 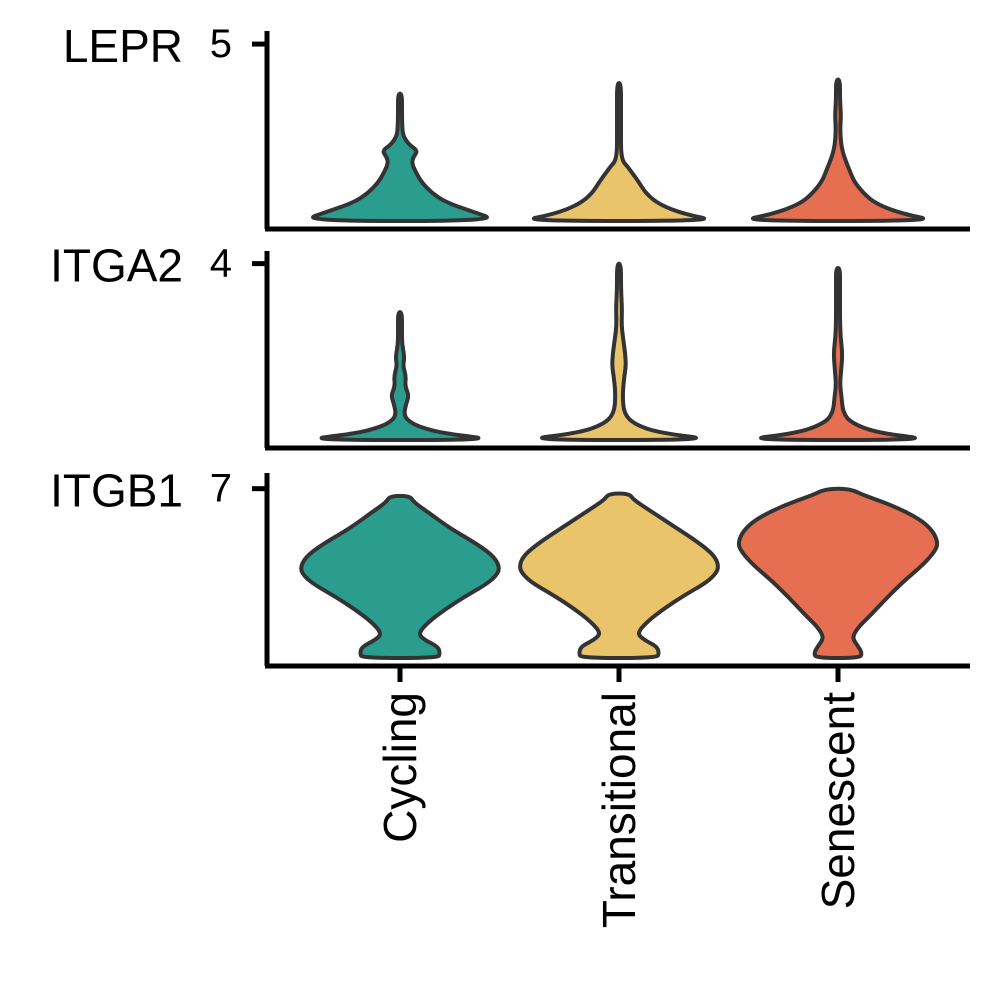 I want to click on x-tick-label-cycling: Cycling, so click(x=400, y=767).